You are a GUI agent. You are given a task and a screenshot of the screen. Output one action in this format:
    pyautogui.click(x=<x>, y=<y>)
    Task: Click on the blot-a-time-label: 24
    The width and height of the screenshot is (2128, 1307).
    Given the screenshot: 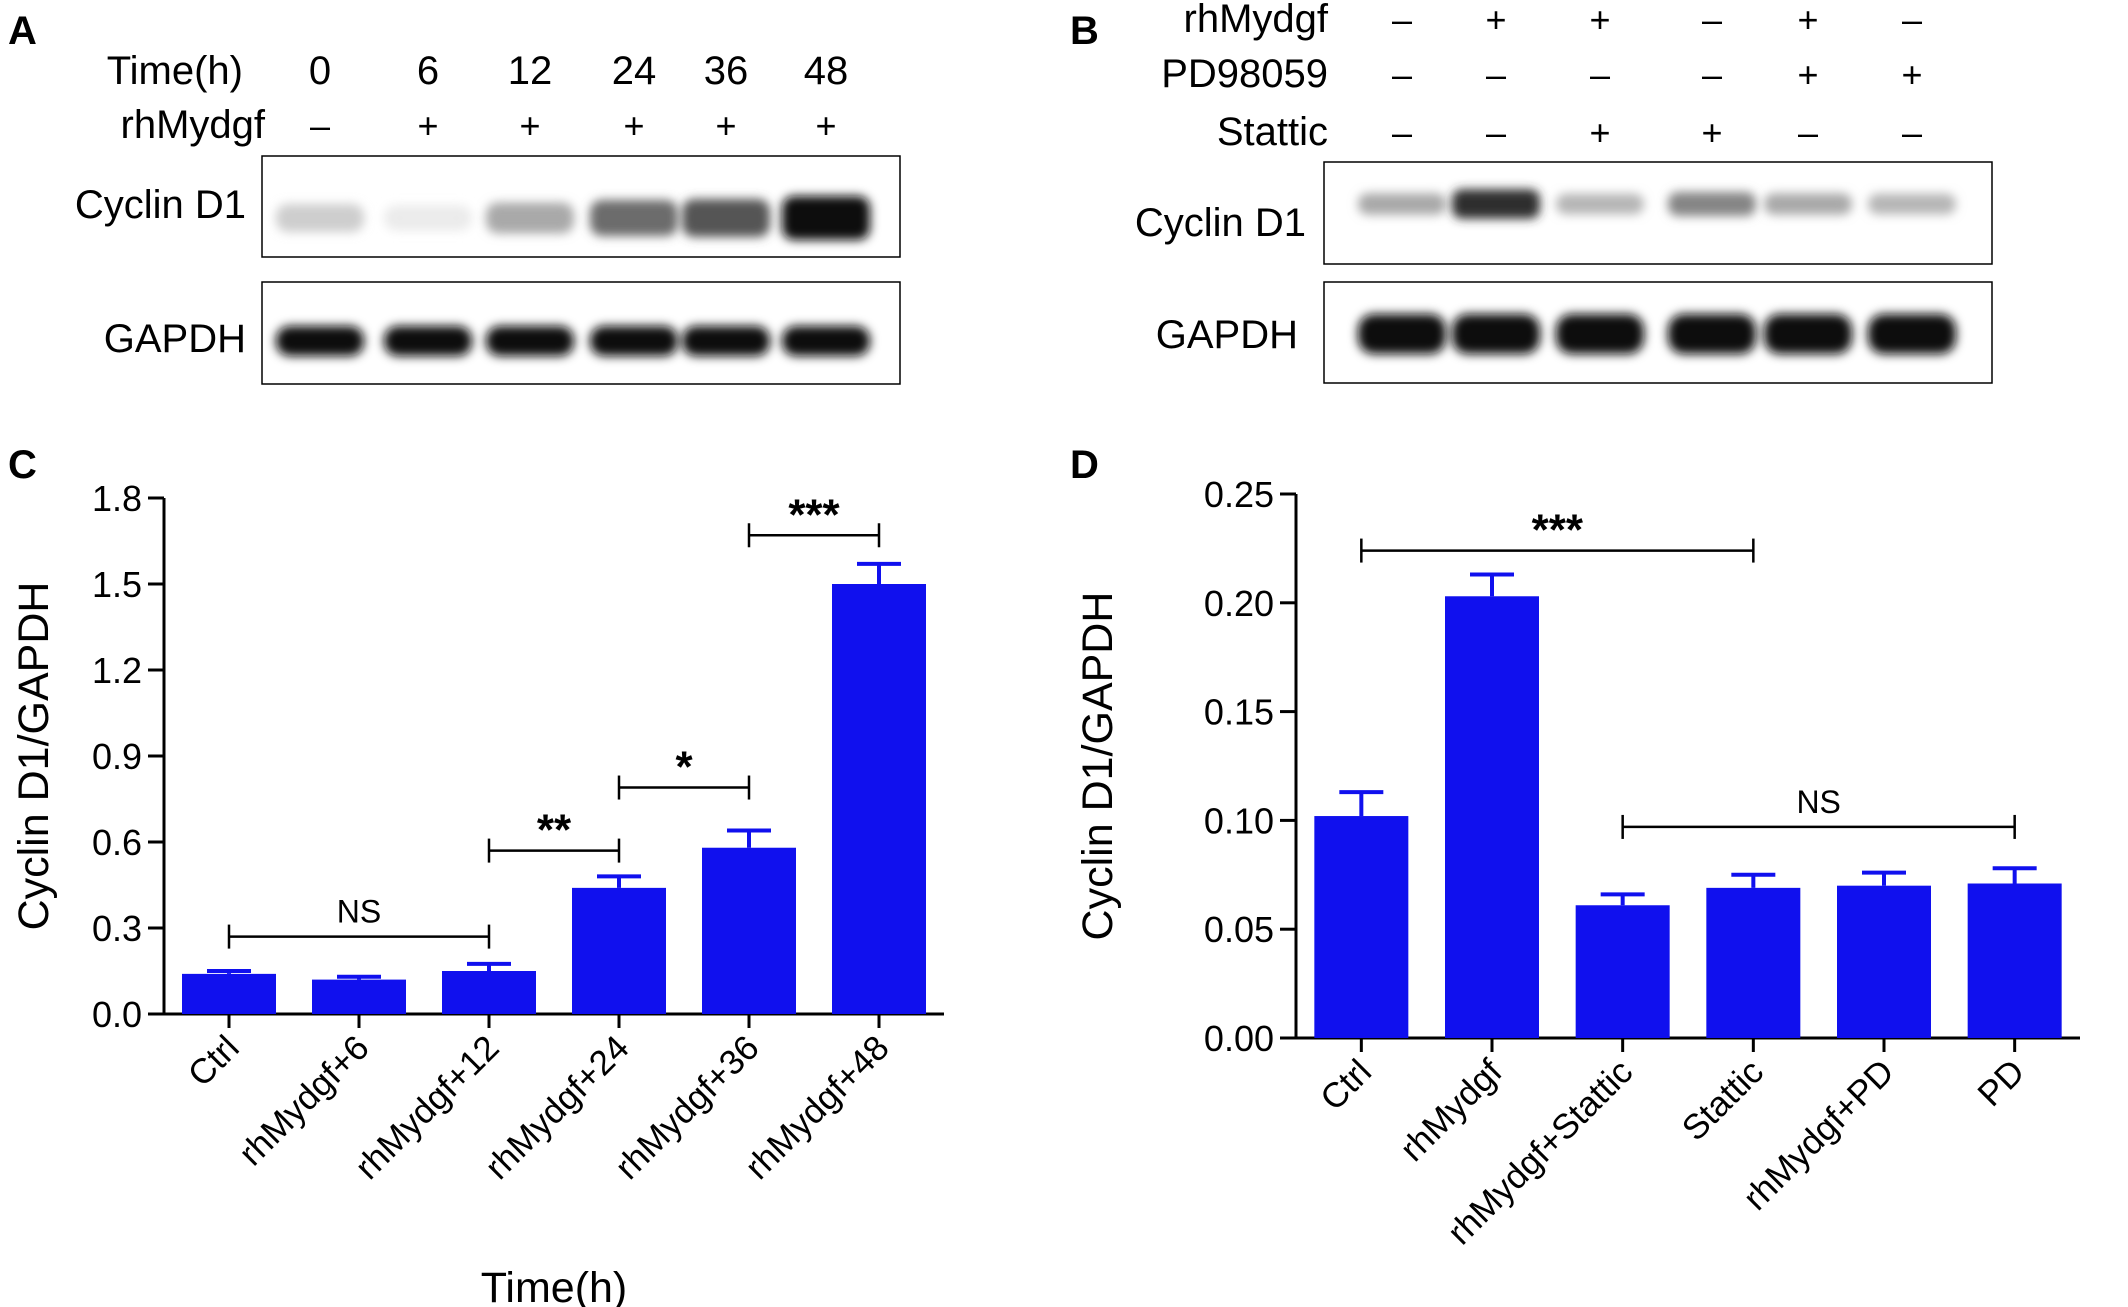 What is the action you would take?
    pyautogui.click(x=634, y=71)
    